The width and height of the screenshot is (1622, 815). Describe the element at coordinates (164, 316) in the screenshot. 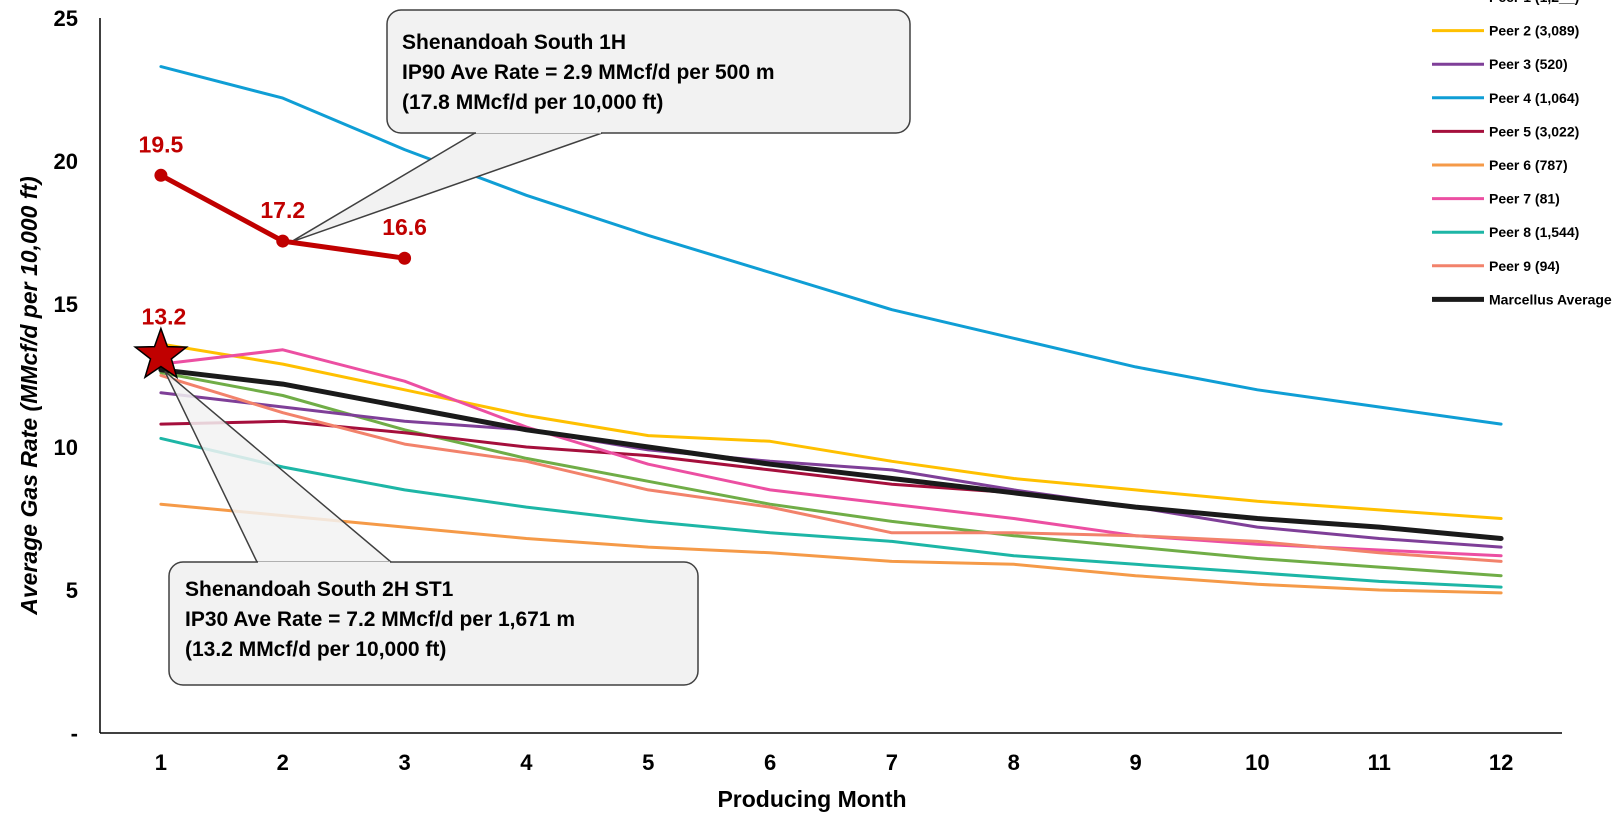

I see `data-label: 13.2` at that location.